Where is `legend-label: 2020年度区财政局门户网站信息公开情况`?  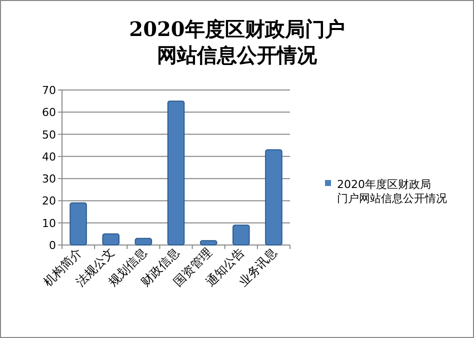 legend-label: 2020年度区财政局门户网站信息公开情况 is located at coordinates (392, 191).